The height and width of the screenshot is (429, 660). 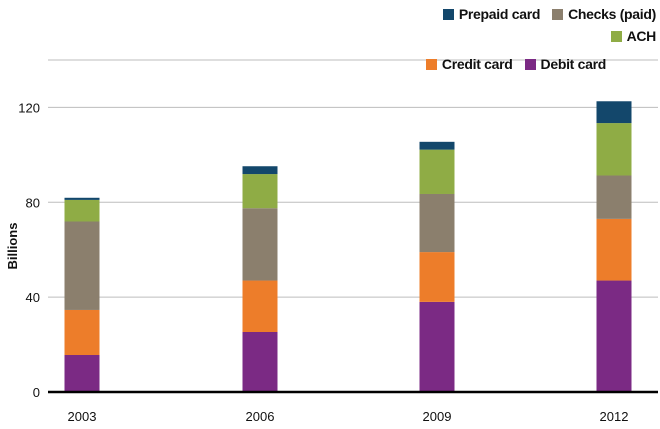 I want to click on bar-segment-checks-paid-2006, so click(x=260, y=244).